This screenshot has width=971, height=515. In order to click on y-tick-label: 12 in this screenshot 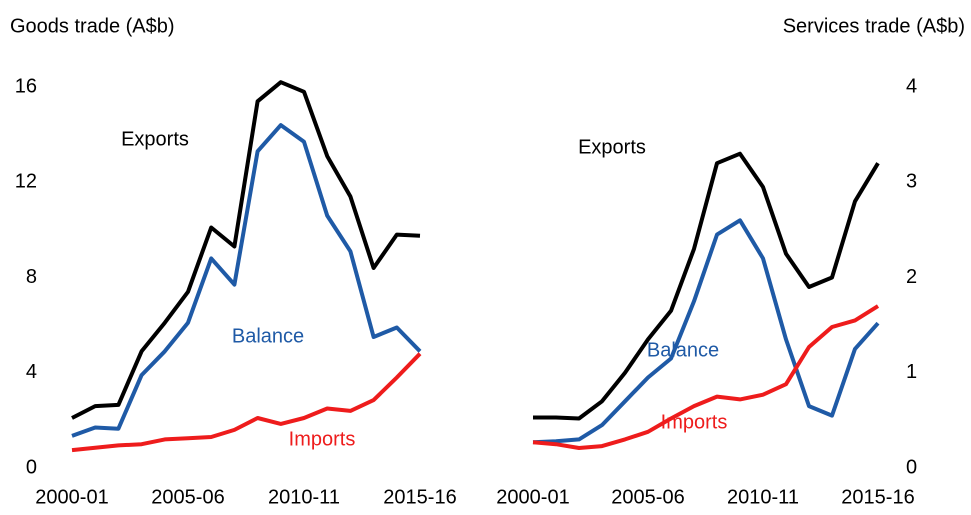, I will do `click(26, 182)`.